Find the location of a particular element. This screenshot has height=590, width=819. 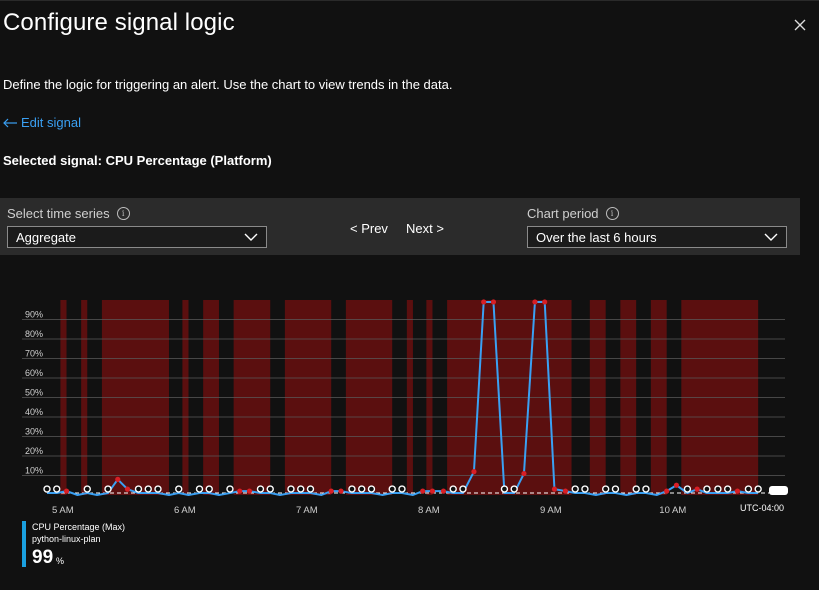

next-button: Next > is located at coordinates (425, 228).